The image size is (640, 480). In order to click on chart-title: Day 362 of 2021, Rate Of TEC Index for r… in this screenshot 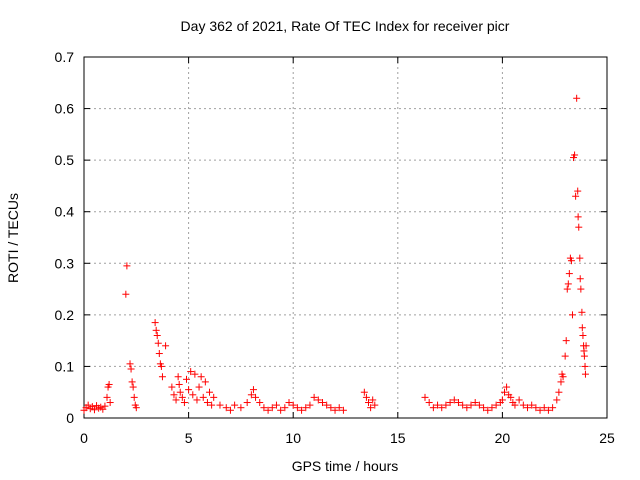, I will do `click(345, 26)`.